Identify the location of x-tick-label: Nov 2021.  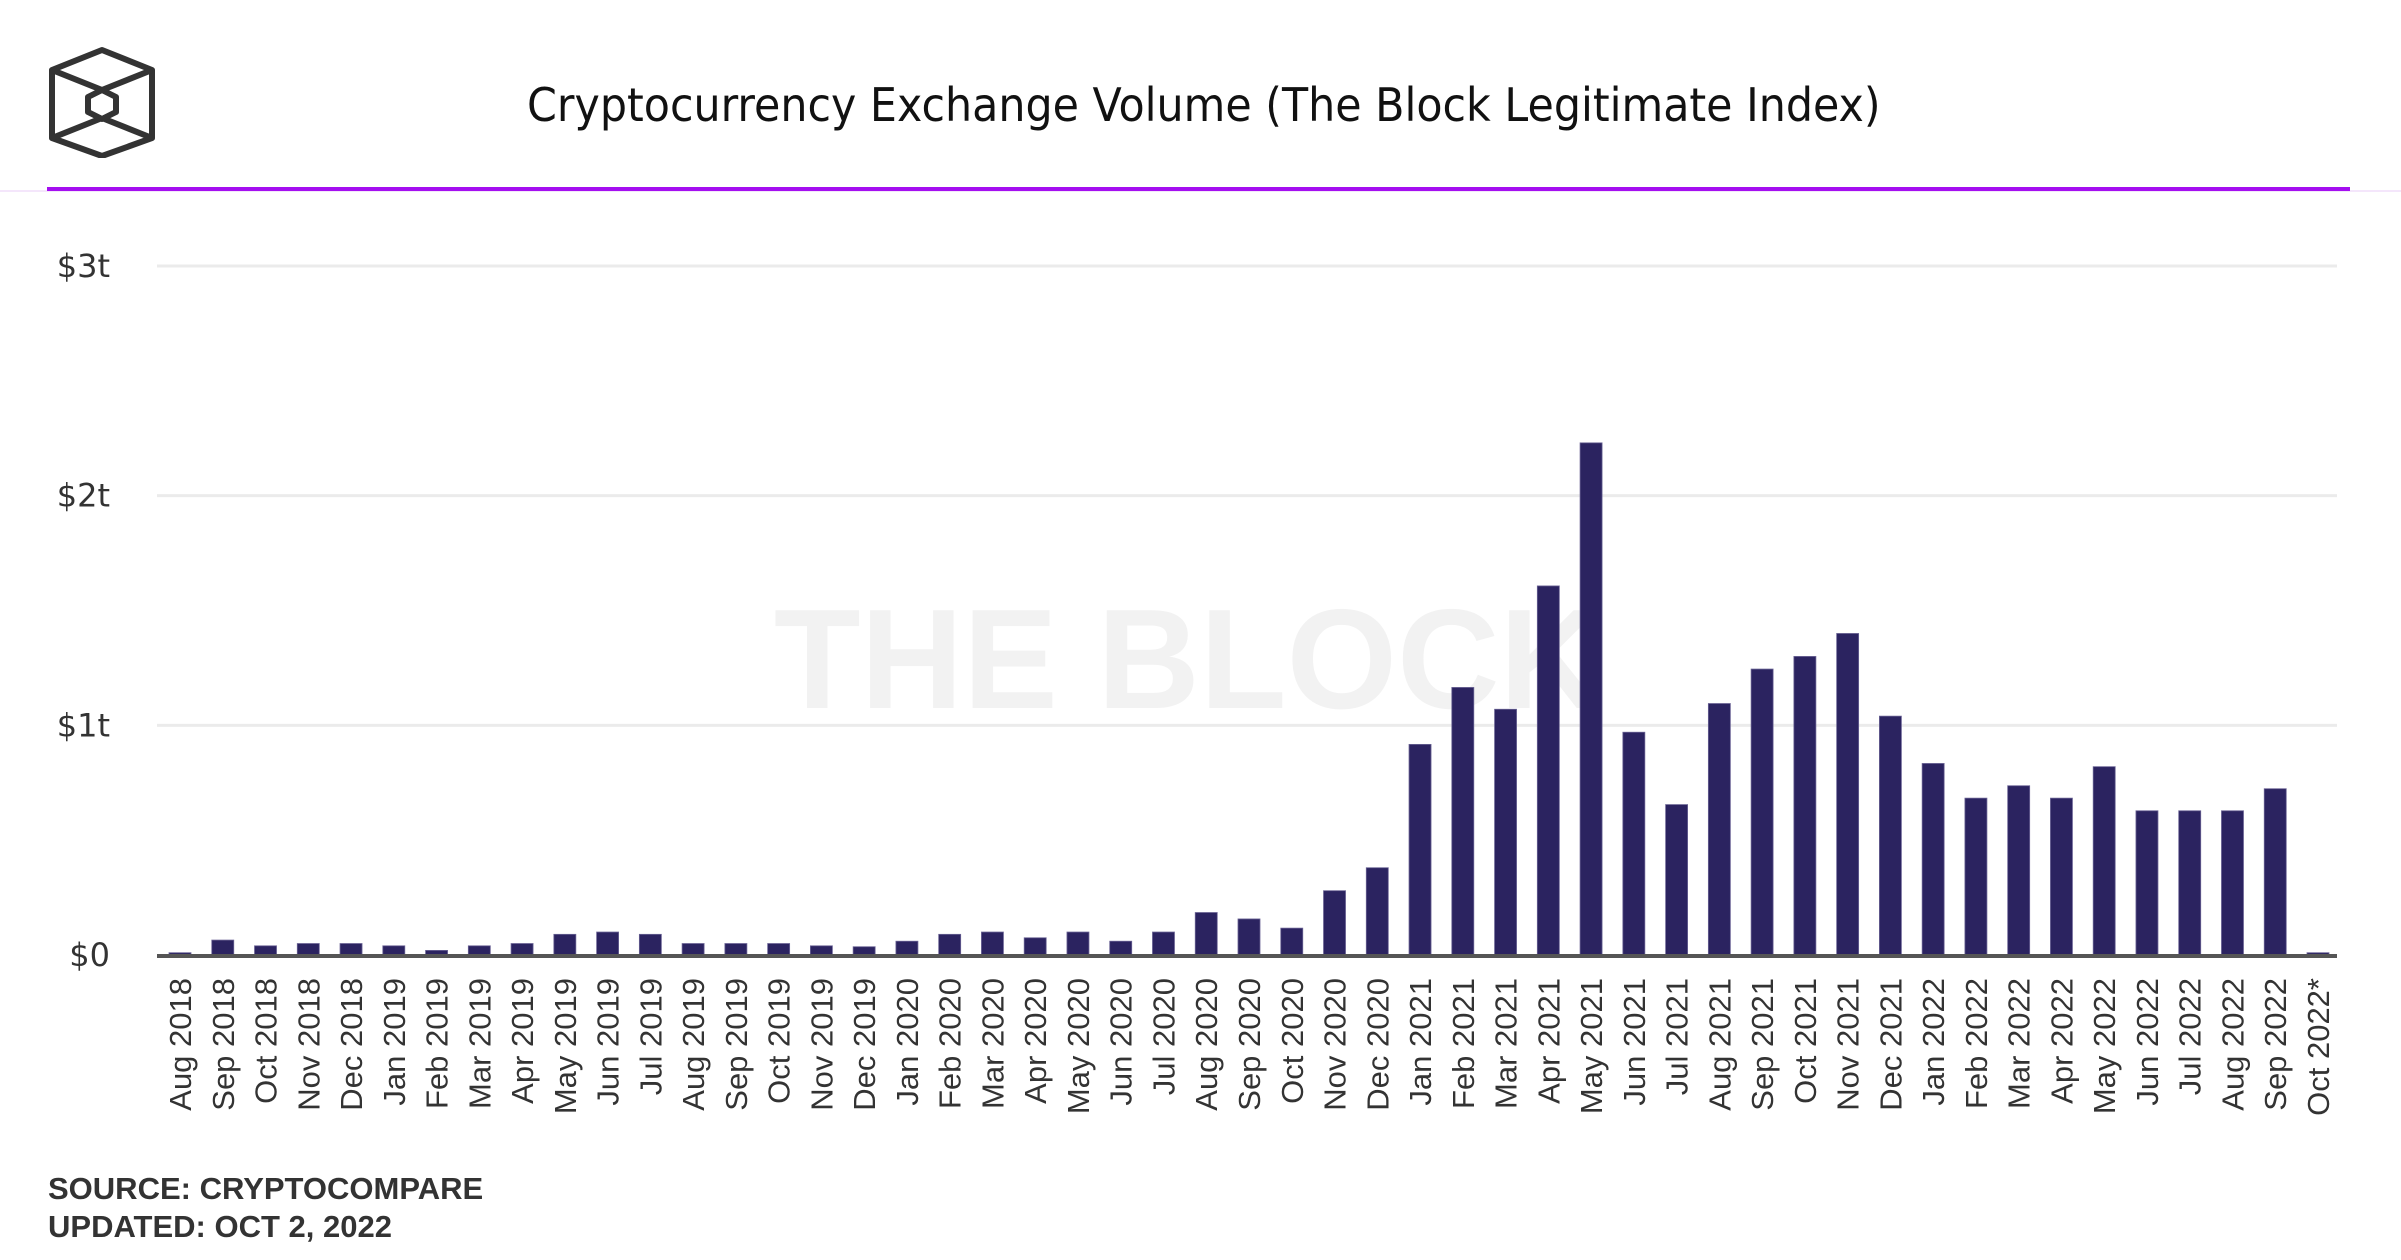
(1848, 1044).